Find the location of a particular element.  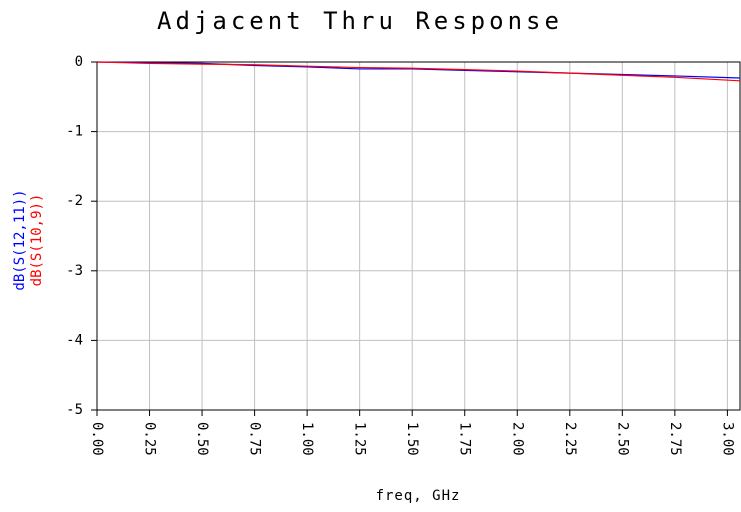

x-tick-label: 2.50 is located at coordinates (622, 439).